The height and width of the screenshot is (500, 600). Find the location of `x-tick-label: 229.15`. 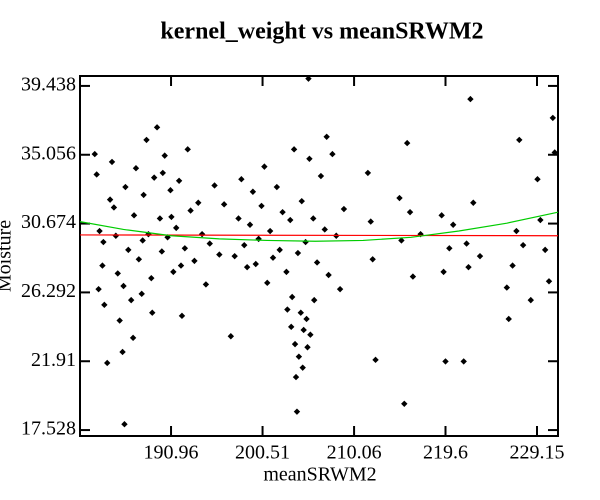

x-tick-label: 229.15 is located at coordinates (537, 453).